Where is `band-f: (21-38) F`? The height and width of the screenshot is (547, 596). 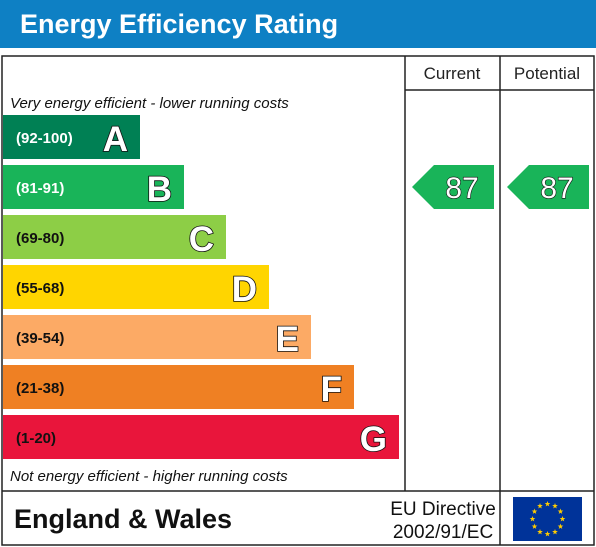
band-f: (21-38) F is located at coordinates (178, 387).